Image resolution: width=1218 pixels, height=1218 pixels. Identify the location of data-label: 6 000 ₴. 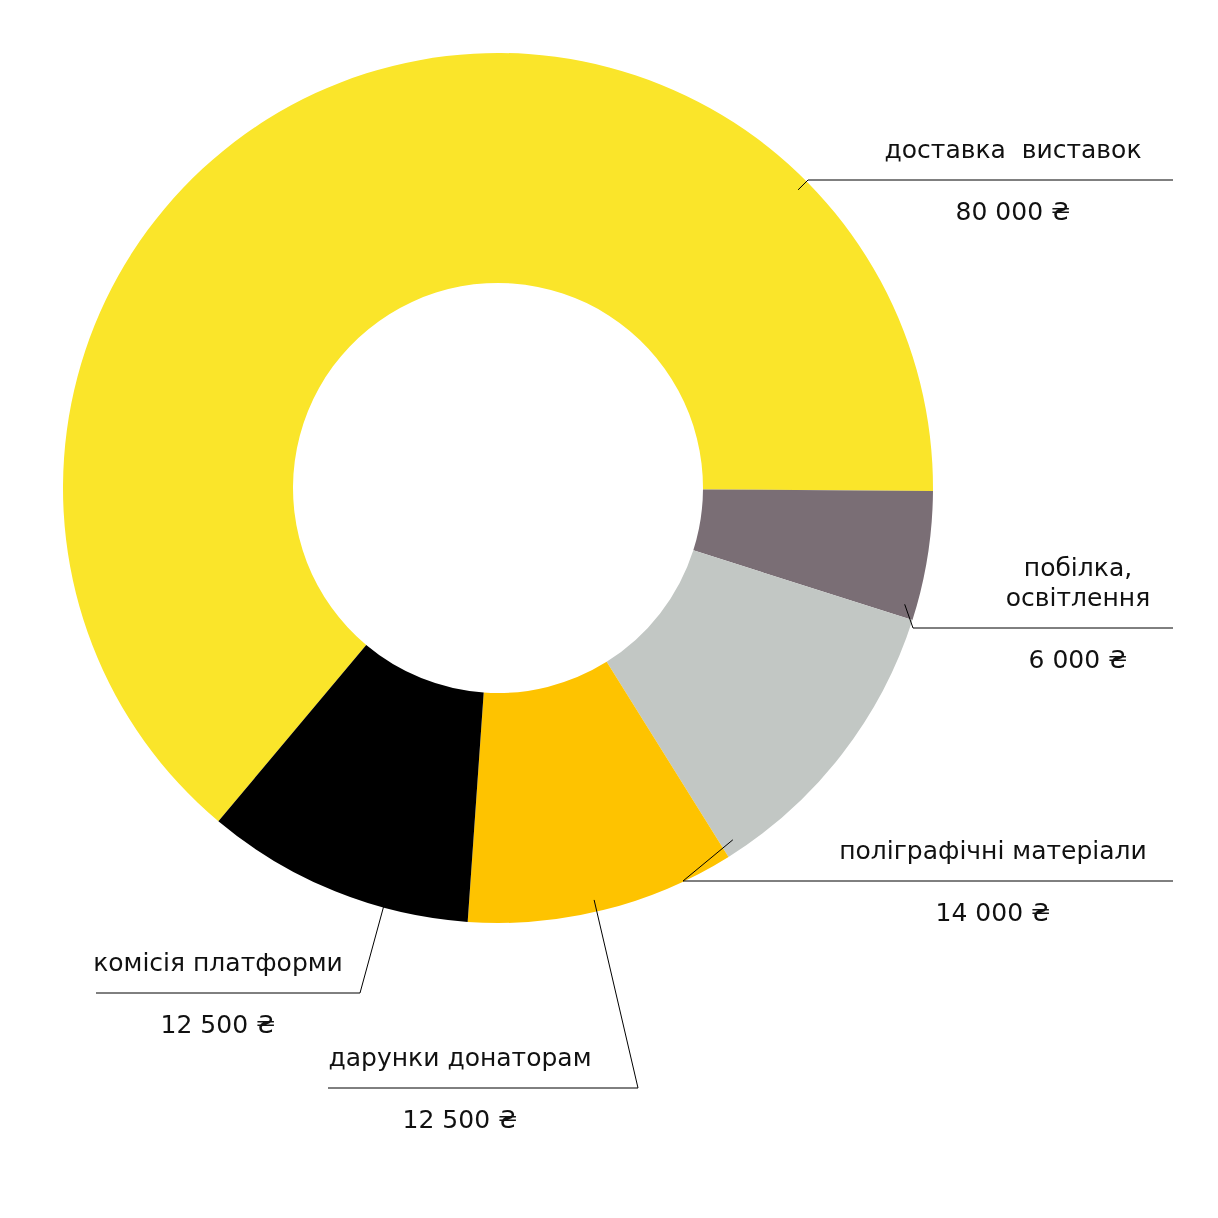
(1078, 659).